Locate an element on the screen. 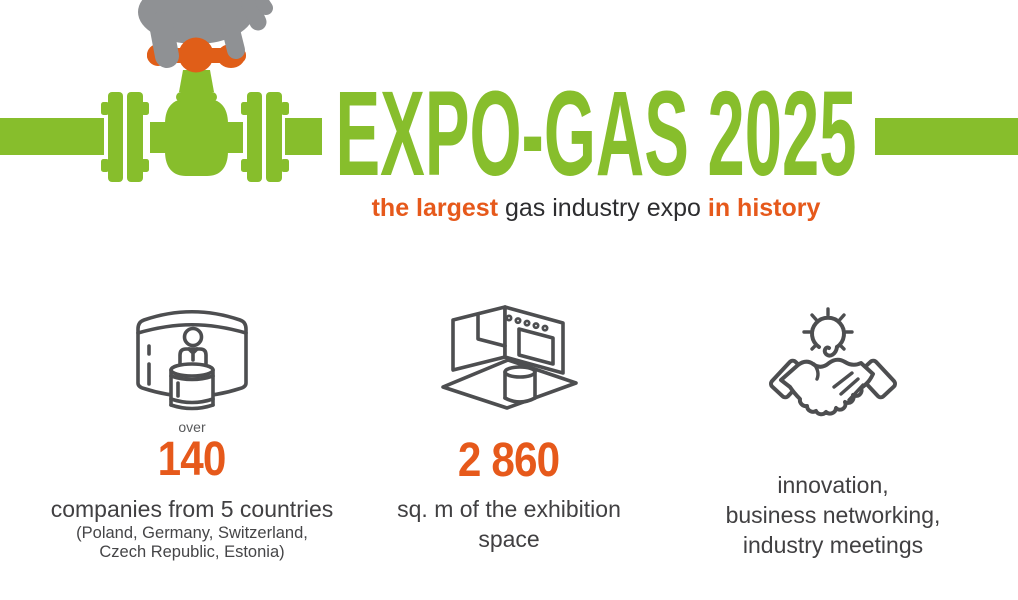 The height and width of the screenshot is (600, 1018). subtitle: the largest gas industry expo in history is located at coordinates (596, 208).